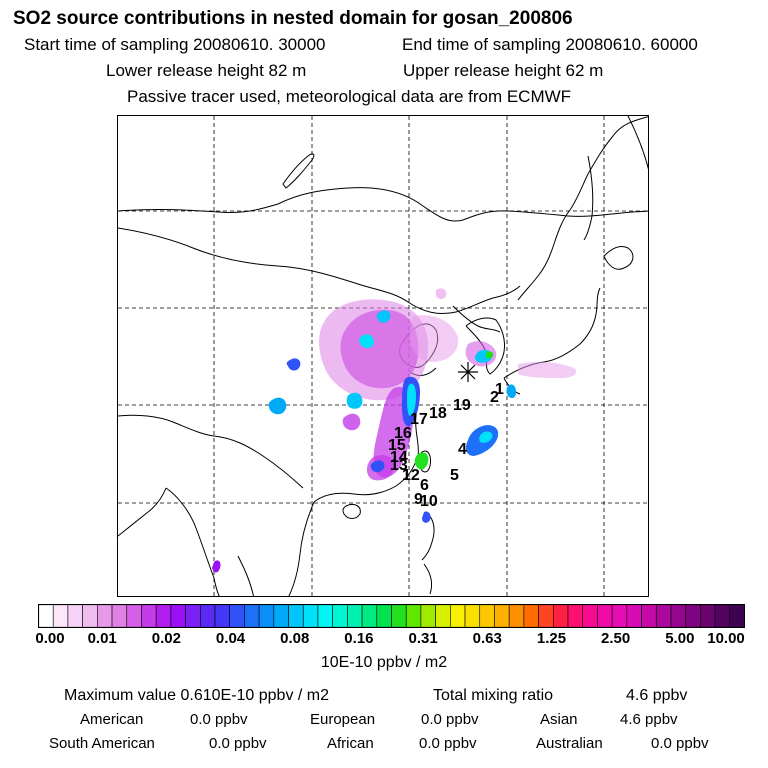 Image resolution: width=768 pixels, height=768 pixels. I want to click on coast-russia-east, so click(582, 208).